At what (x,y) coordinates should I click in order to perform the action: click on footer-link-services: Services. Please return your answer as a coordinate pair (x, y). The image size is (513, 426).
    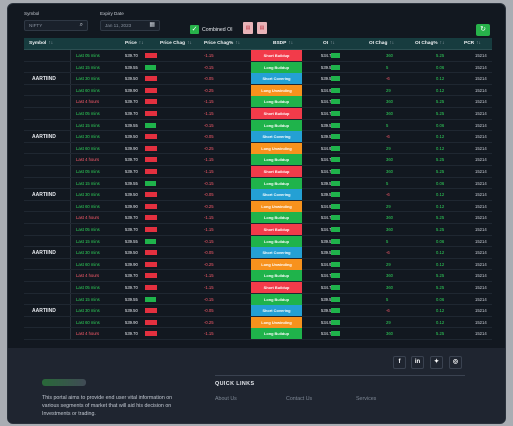
    Looking at the image, I should click on (366, 399).